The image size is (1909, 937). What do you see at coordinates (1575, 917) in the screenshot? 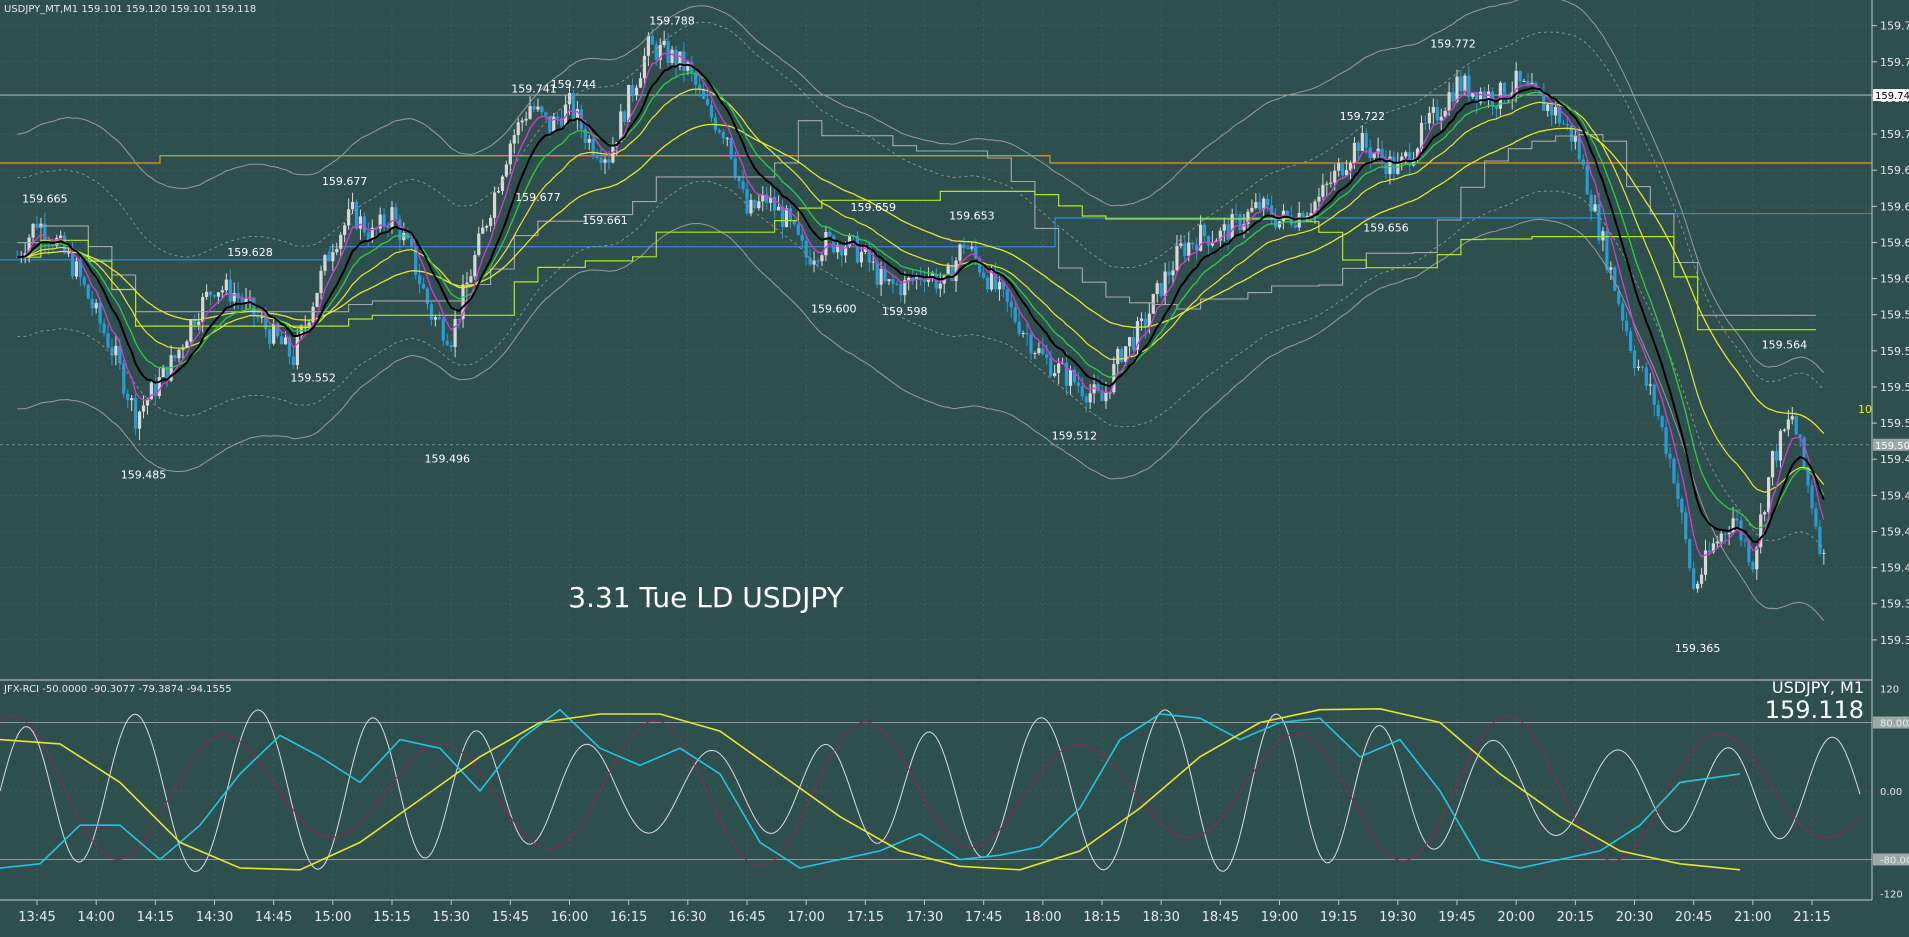
I see `time-tick-label: 20:15` at bounding box center [1575, 917].